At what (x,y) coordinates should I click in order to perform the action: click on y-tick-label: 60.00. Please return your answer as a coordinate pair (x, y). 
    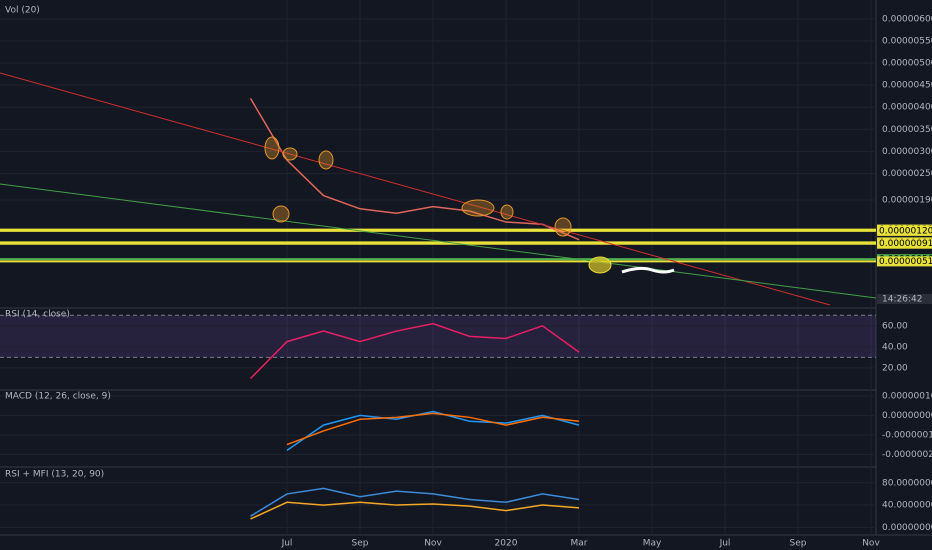
    Looking at the image, I should click on (895, 326).